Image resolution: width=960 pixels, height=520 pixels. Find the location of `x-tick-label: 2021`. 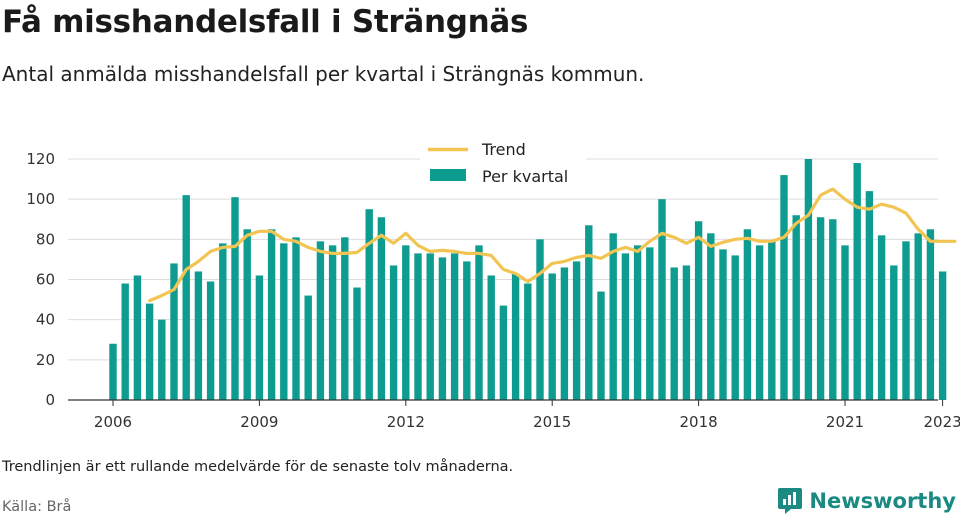

x-tick-label: 2021 is located at coordinates (845, 422).